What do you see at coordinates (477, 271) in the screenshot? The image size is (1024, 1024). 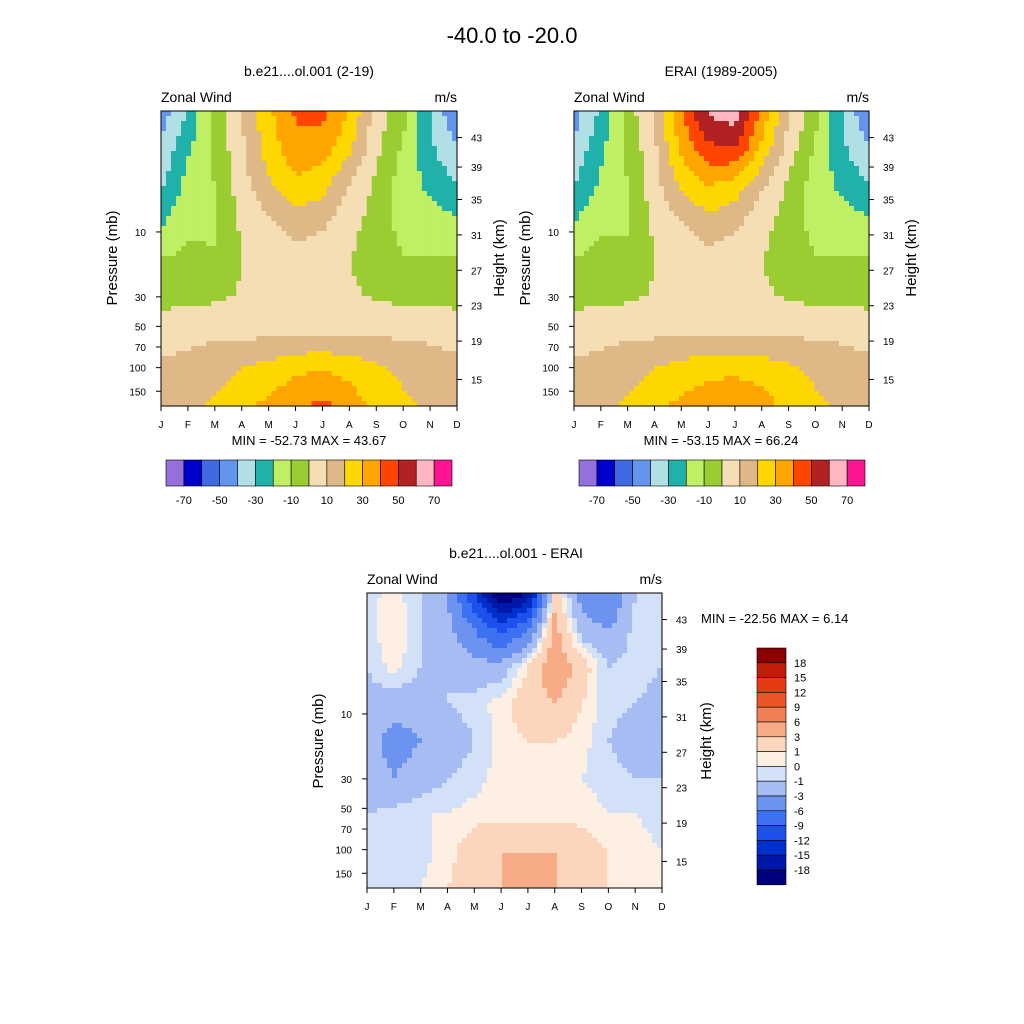 I see `y2-tick-label: 27` at bounding box center [477, 271].